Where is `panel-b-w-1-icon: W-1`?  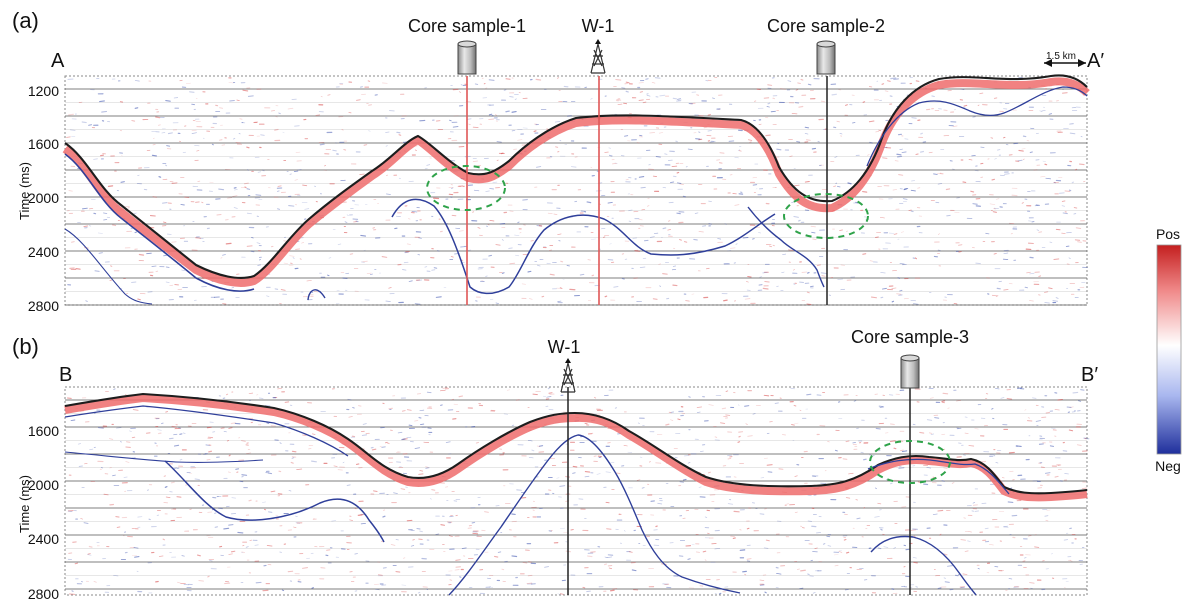
panel-b-w-1-icon: W-1 is located at coordinates (564, 365).